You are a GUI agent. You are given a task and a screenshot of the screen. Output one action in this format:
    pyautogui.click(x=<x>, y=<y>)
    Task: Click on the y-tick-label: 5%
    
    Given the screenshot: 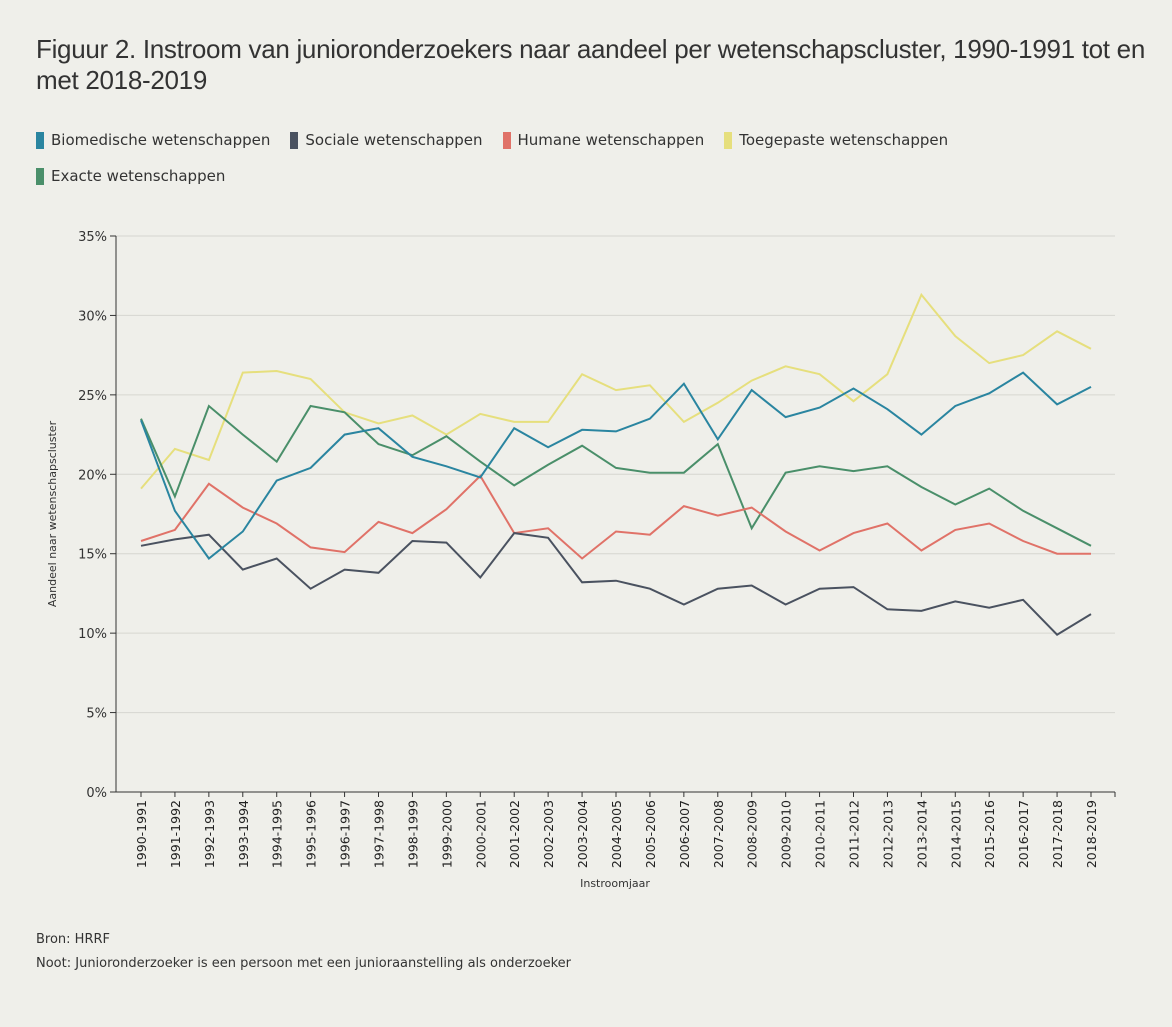 What is the action you would take?
    pyautogui.click(x=96, y=714)
    